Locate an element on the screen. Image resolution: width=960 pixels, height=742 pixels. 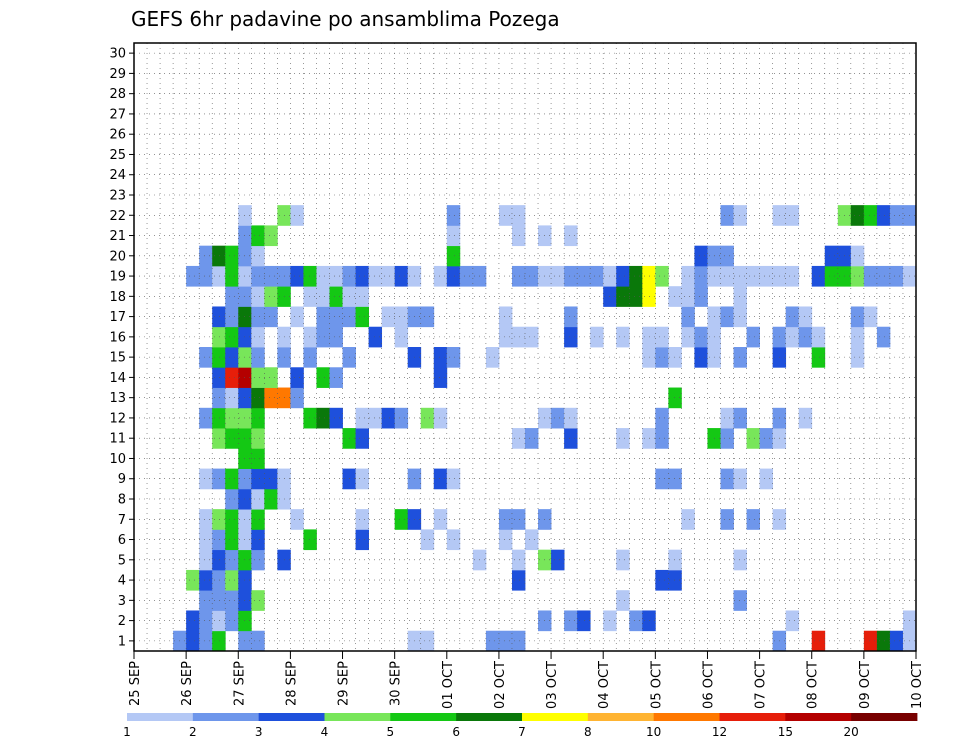
y-tick-label: 30 is located at coordinates (117, 54).